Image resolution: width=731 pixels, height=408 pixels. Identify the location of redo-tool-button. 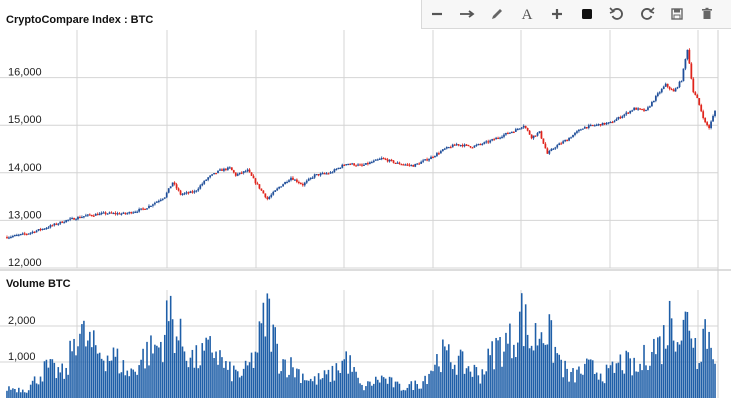
(647, 14).